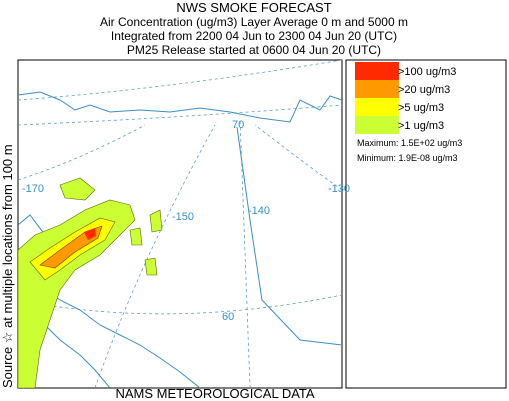 This screenshot has width=509, height=401. Describe the element at coordinates (339, 189) in the screenshot. I see `map-label: -130` at that location.